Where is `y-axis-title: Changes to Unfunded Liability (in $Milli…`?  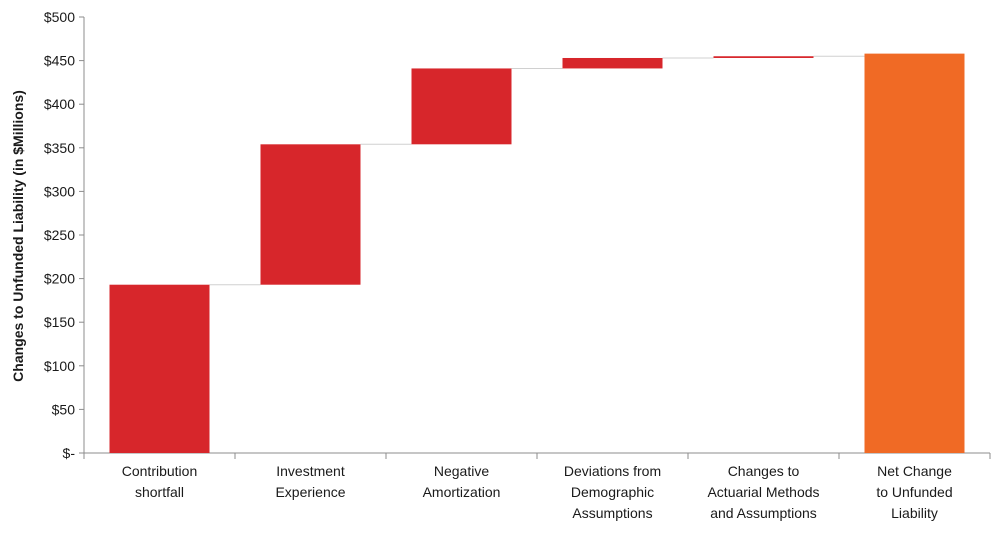
y-axis-title: Changes to Unfunded Liability (in $Milli… is located at coordinates (18, 236).